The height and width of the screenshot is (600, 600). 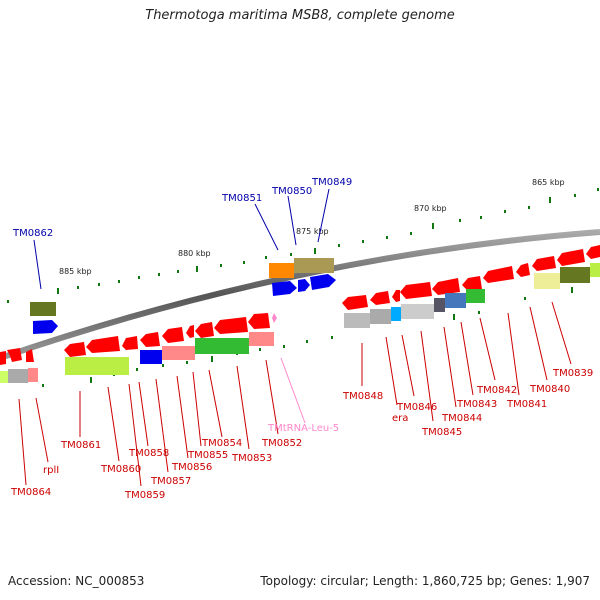 I want to click on gene-label-tm0849: TM0849, so click(x=331, y=182).